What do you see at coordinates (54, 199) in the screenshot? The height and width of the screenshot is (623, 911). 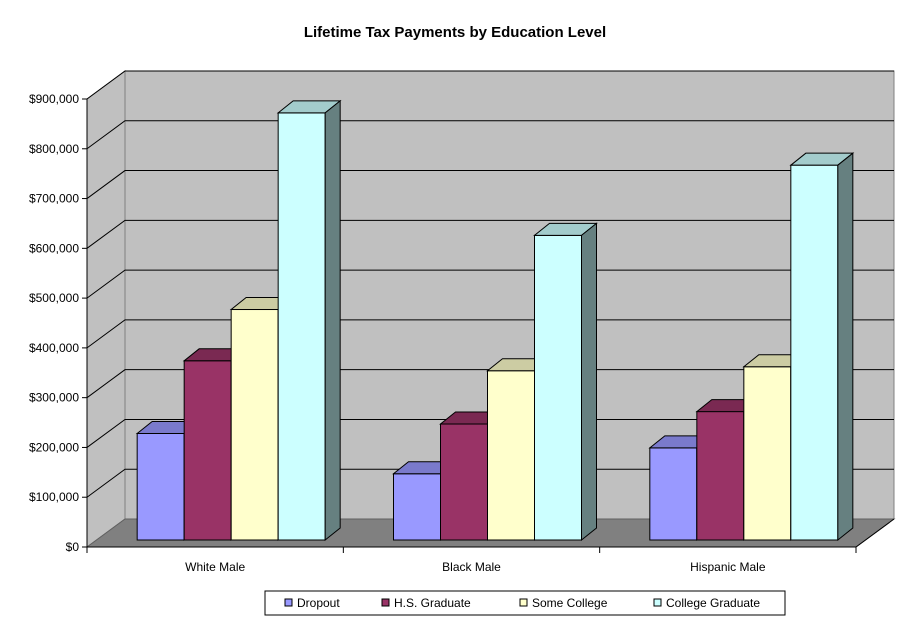 I see `y-tick-label: $700,000` at bounding box center [54, 199].